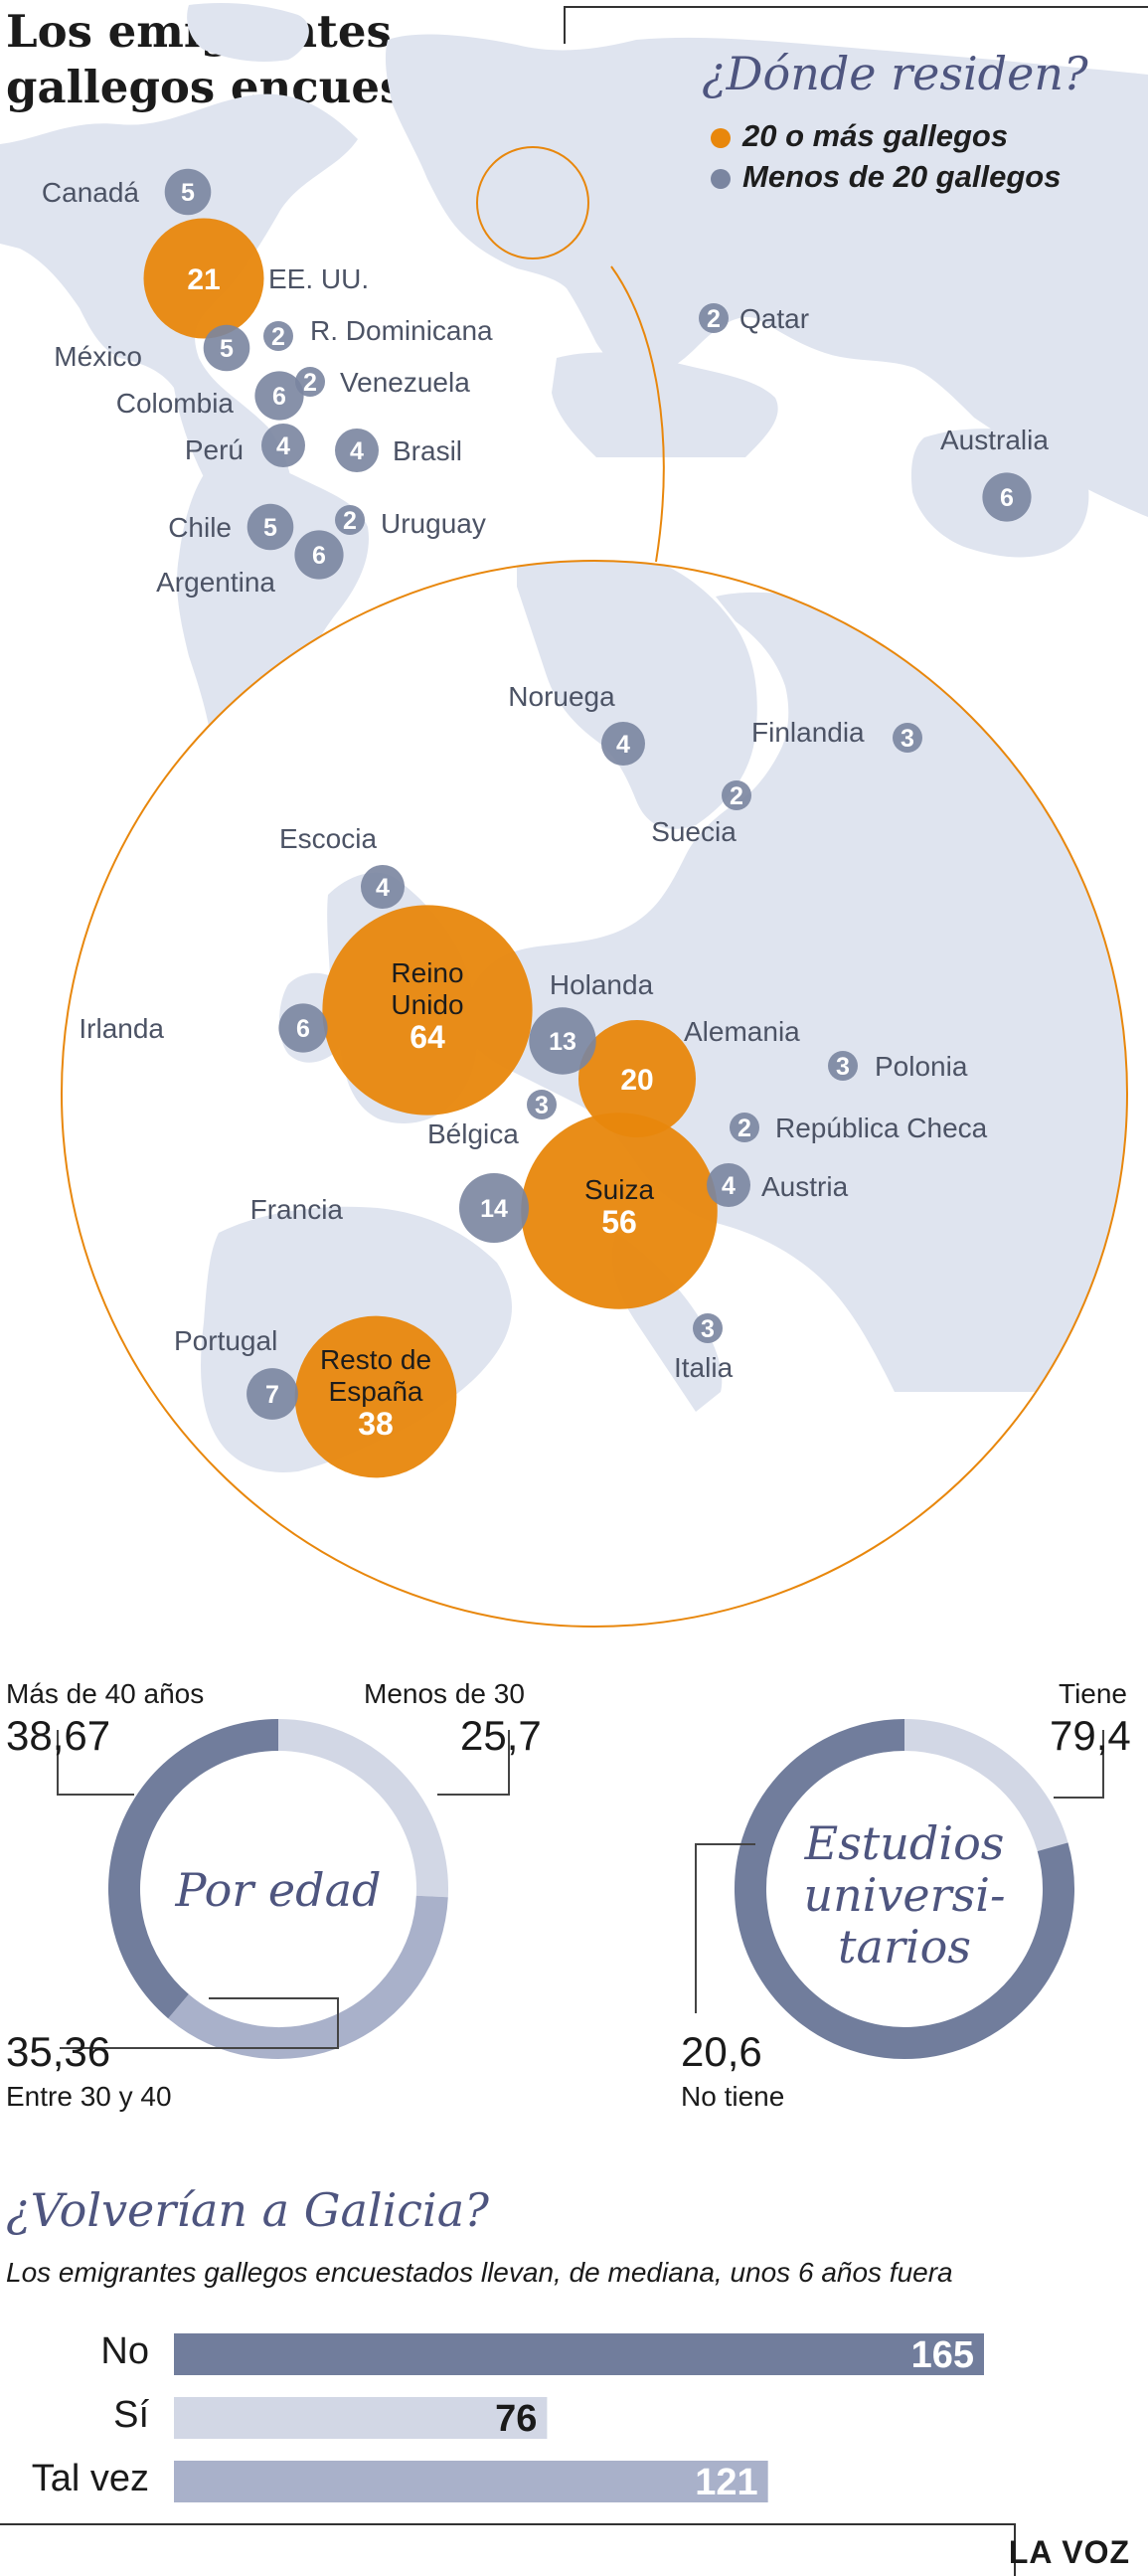  Describe the element at coordinates (427, 972) in the screenshot. I see `country-label-reino-unido-1: Reino` at that location.